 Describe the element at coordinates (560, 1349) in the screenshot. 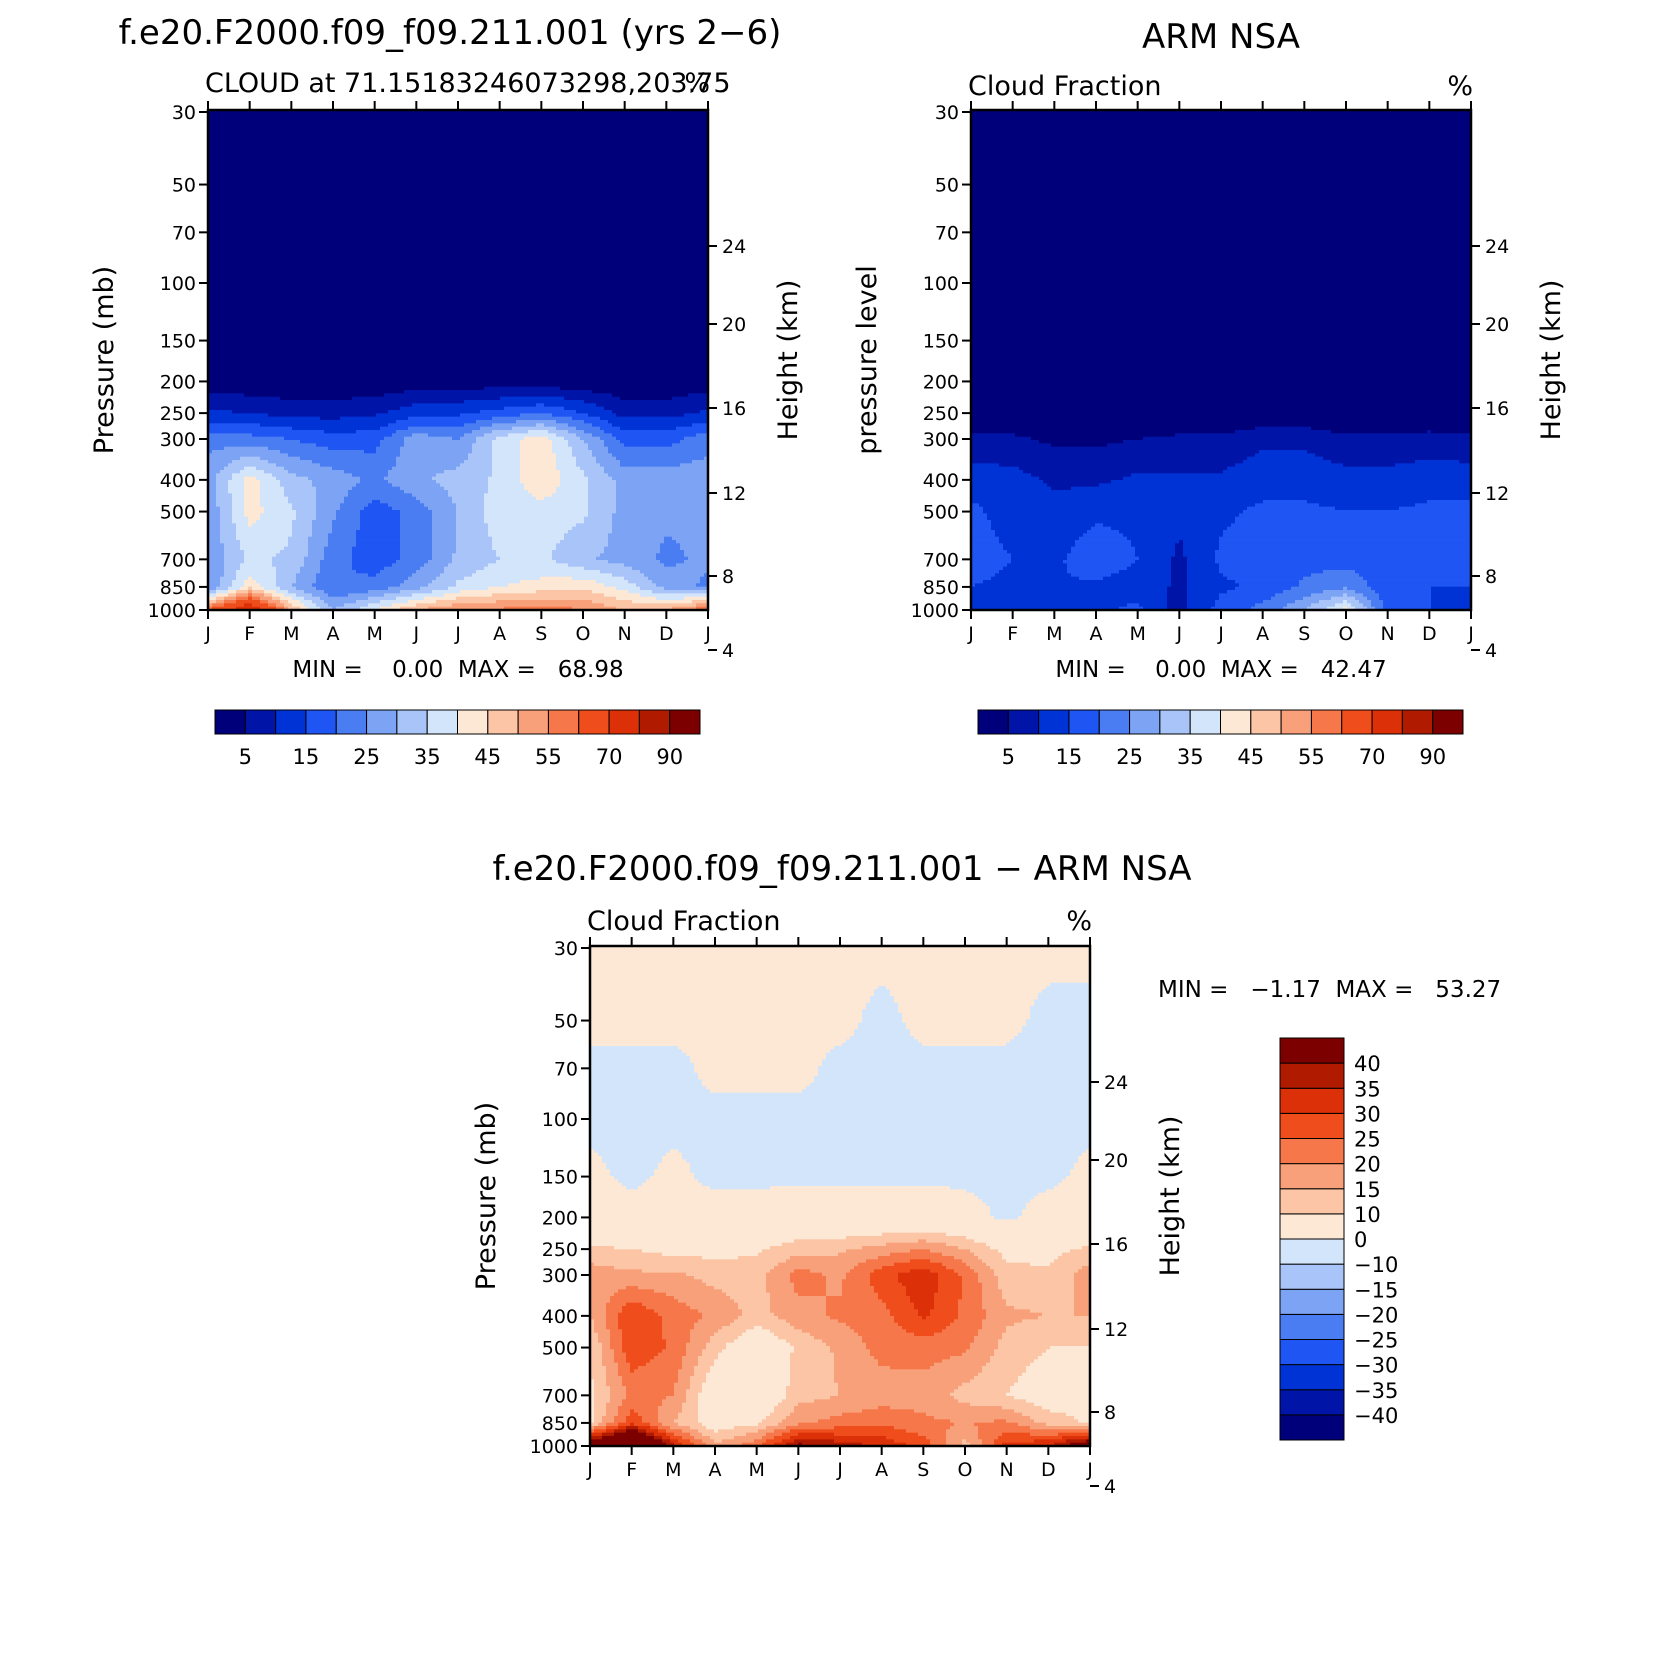

I see `y-tick-label: 500` at that location.